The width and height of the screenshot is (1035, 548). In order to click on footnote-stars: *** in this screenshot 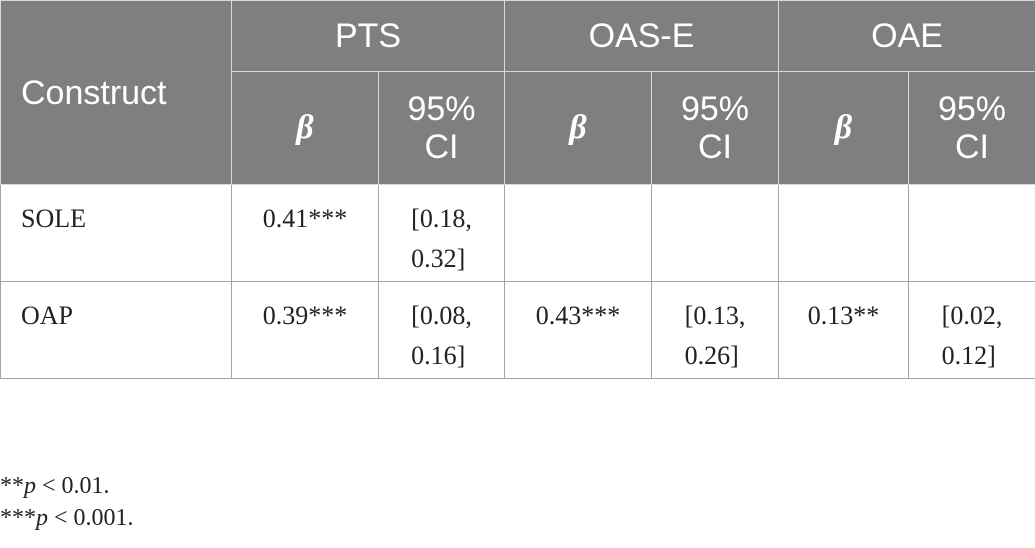, I will do `click(18, 518)`.